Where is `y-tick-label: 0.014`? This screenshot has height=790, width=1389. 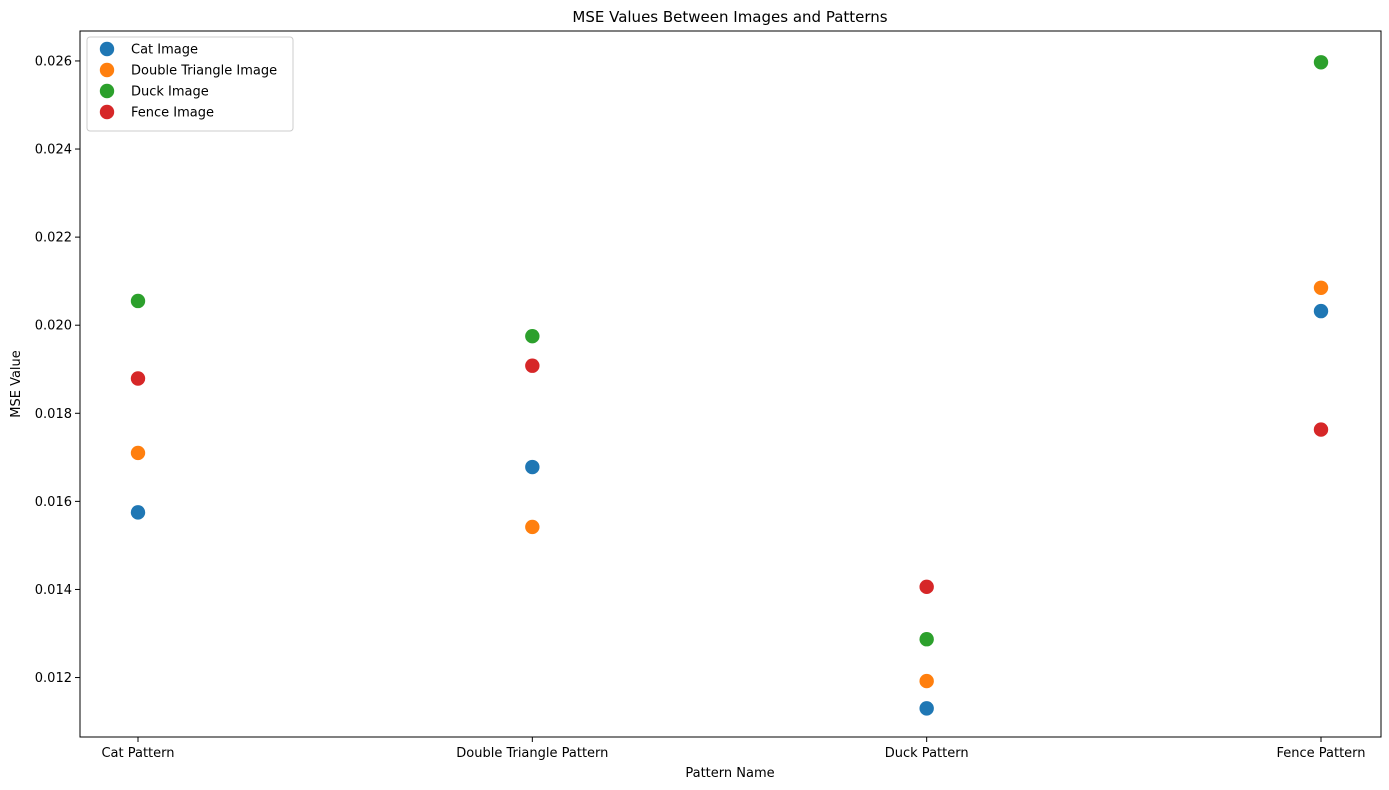
y-tick-label: 0.014 is located at coordinates (53, 590).